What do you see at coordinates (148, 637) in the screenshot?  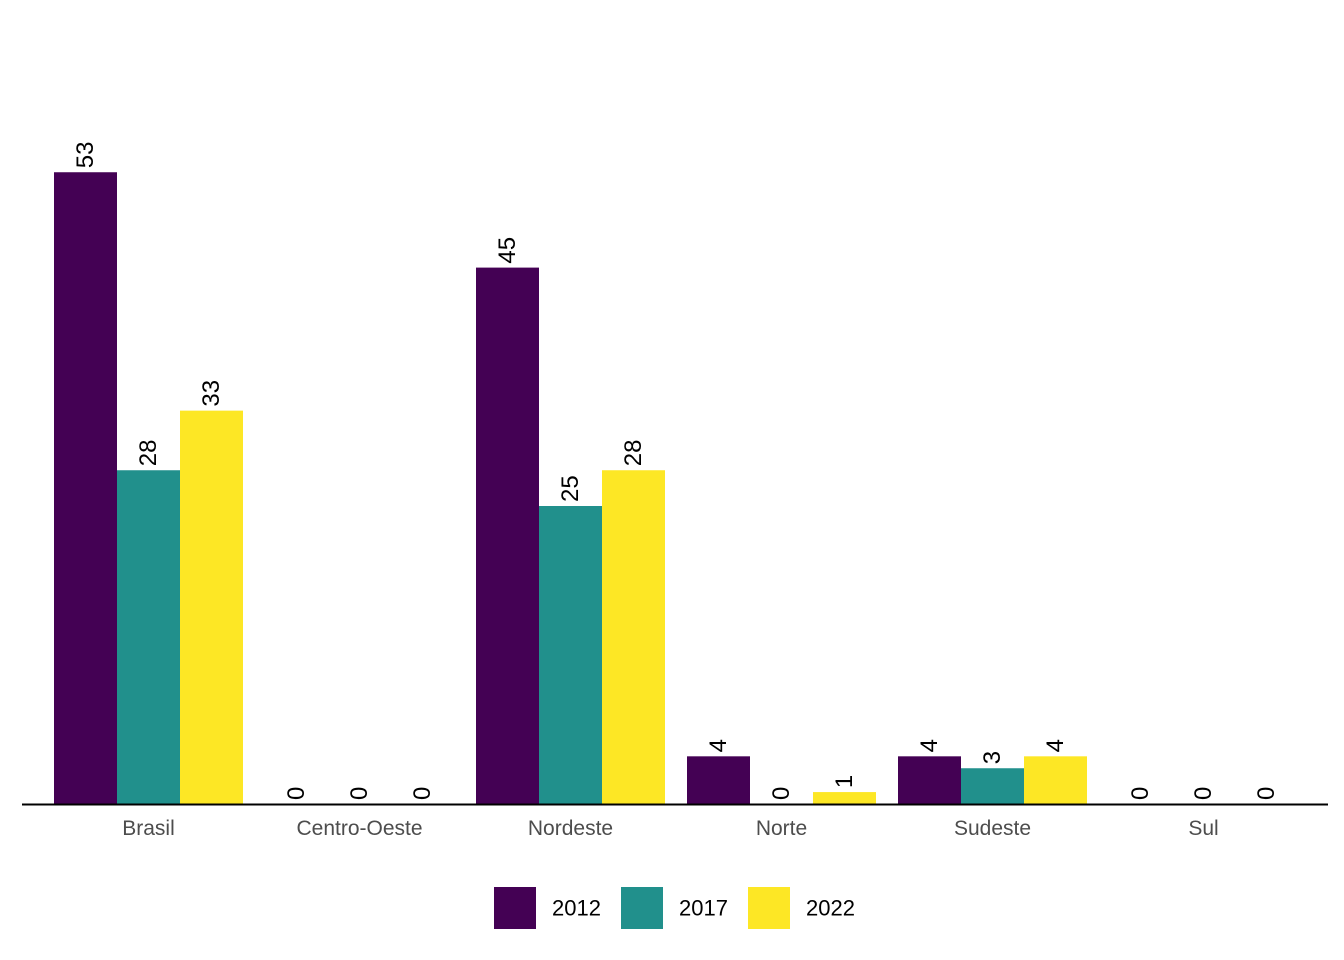 I see `bar-brasil-2017` at bounding box center [148, 637].